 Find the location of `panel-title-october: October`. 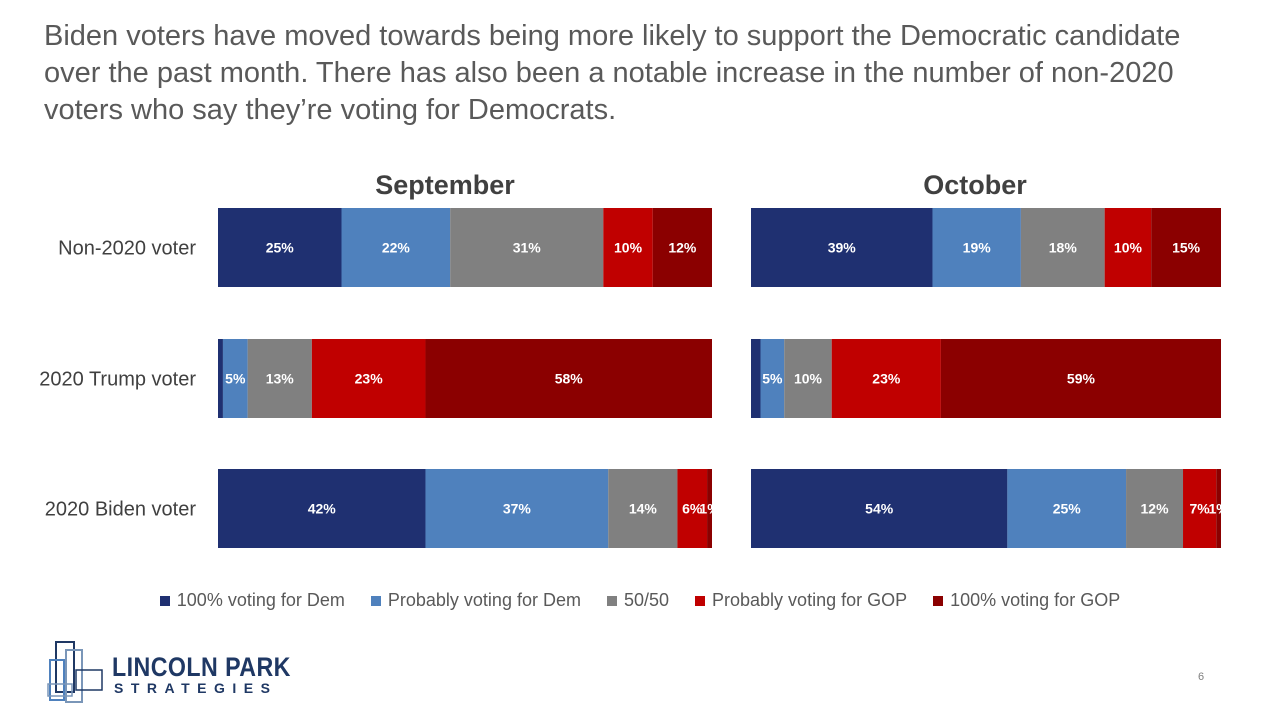

panel-title-october: October is located at coordinates (975, 185).